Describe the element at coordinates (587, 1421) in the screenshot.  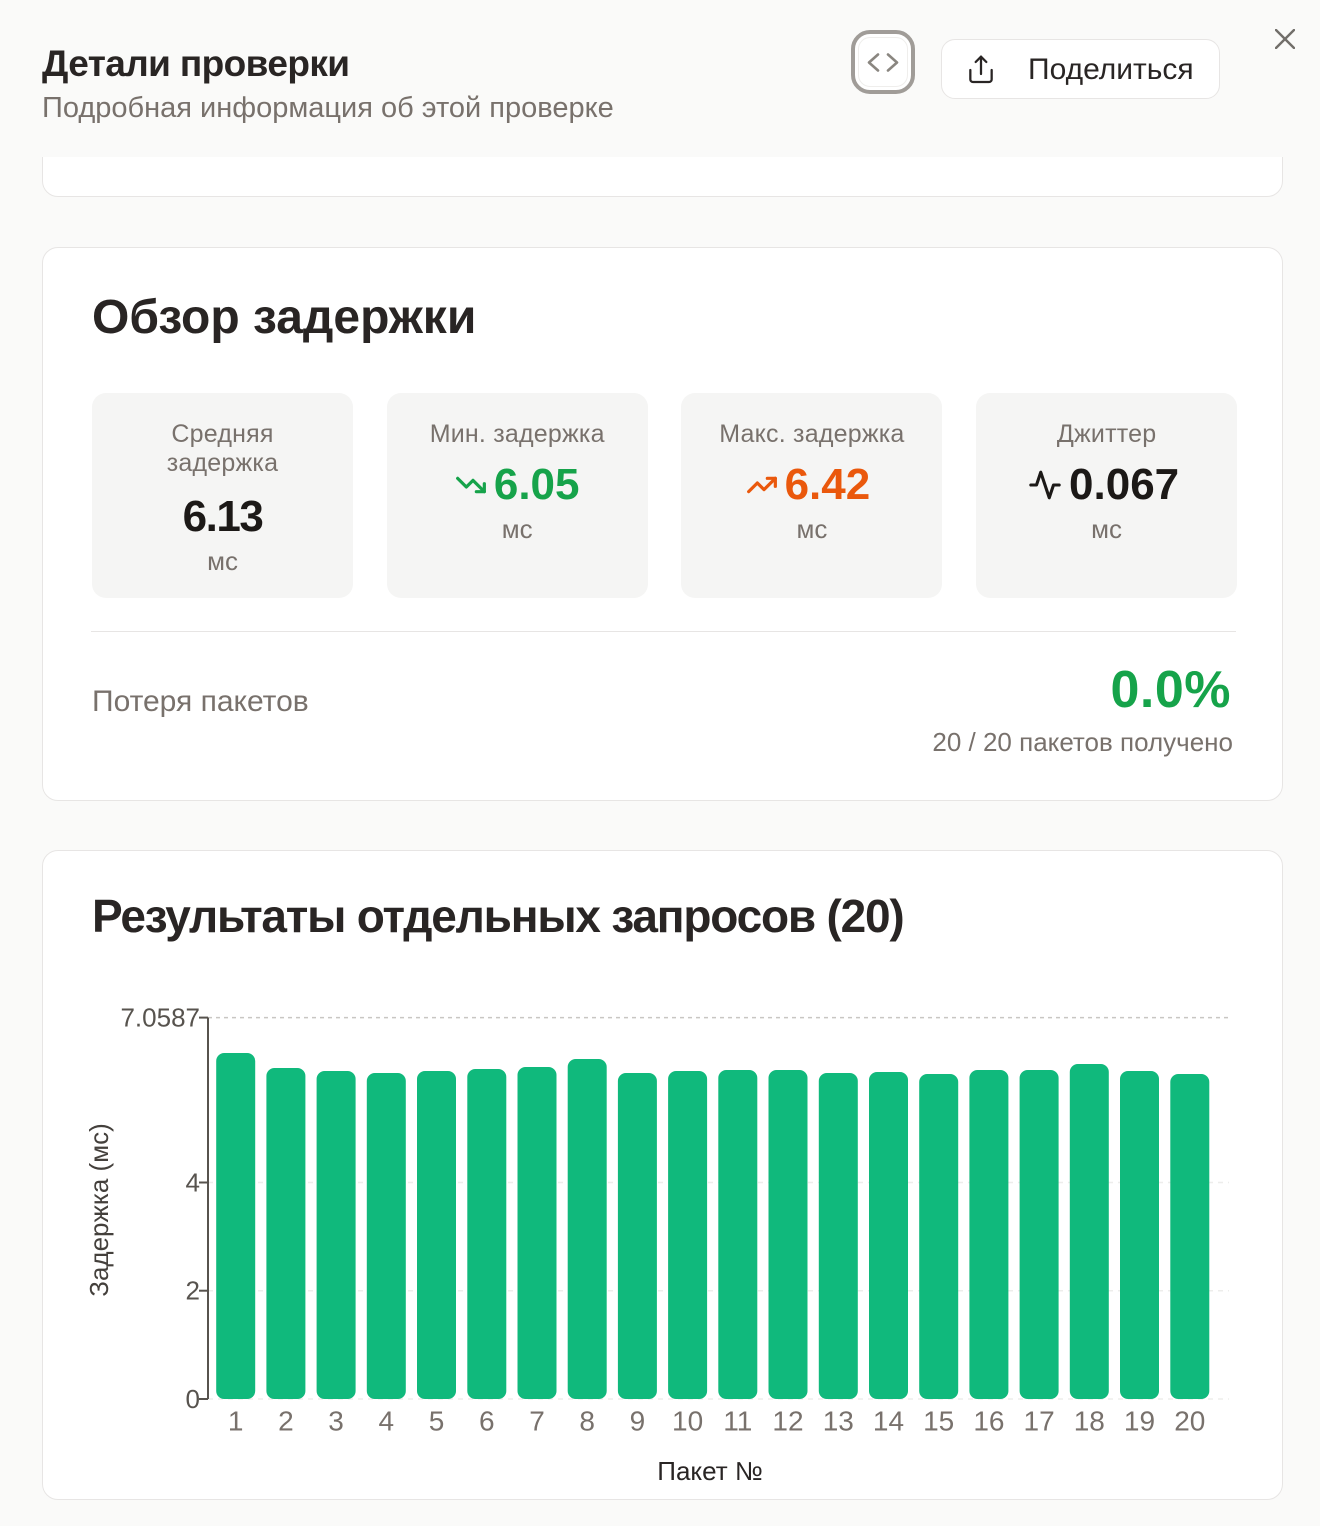
I see `svg-text: 8` at that location.